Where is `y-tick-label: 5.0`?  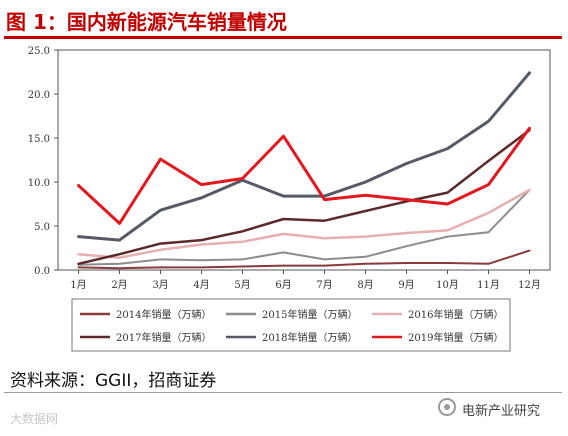
y-tick-label: 5.0 is located at coordinates (42, 227).